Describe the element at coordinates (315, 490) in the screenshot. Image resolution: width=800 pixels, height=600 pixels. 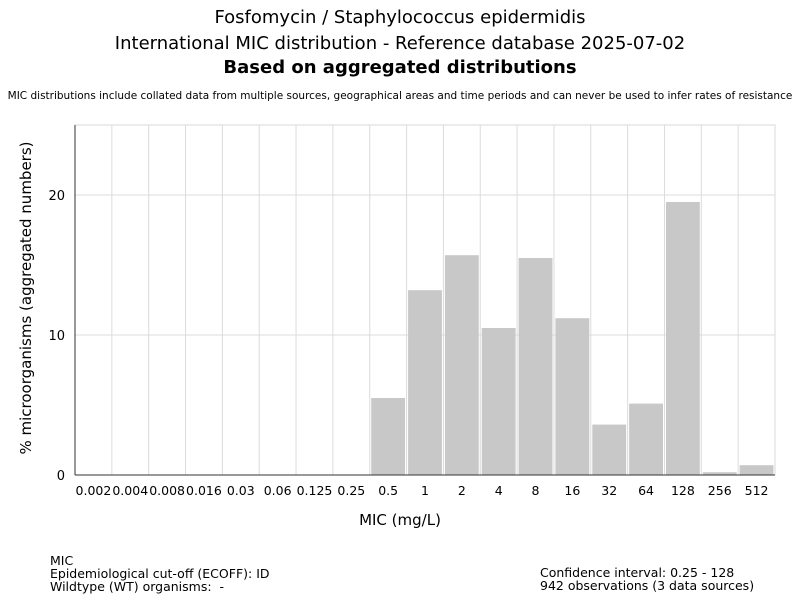
I see `x-tick-label: 0.125` at that location.